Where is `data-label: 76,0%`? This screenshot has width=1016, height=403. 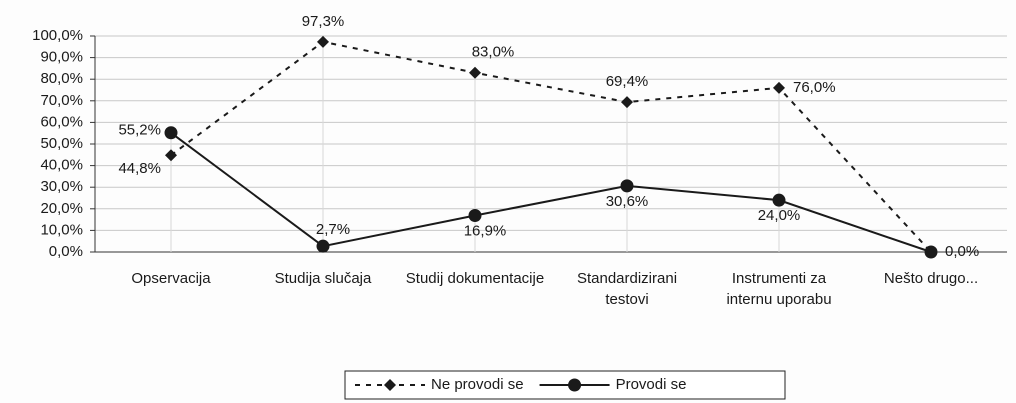 data-label: 76,0% is located at coordinates (814, 87).